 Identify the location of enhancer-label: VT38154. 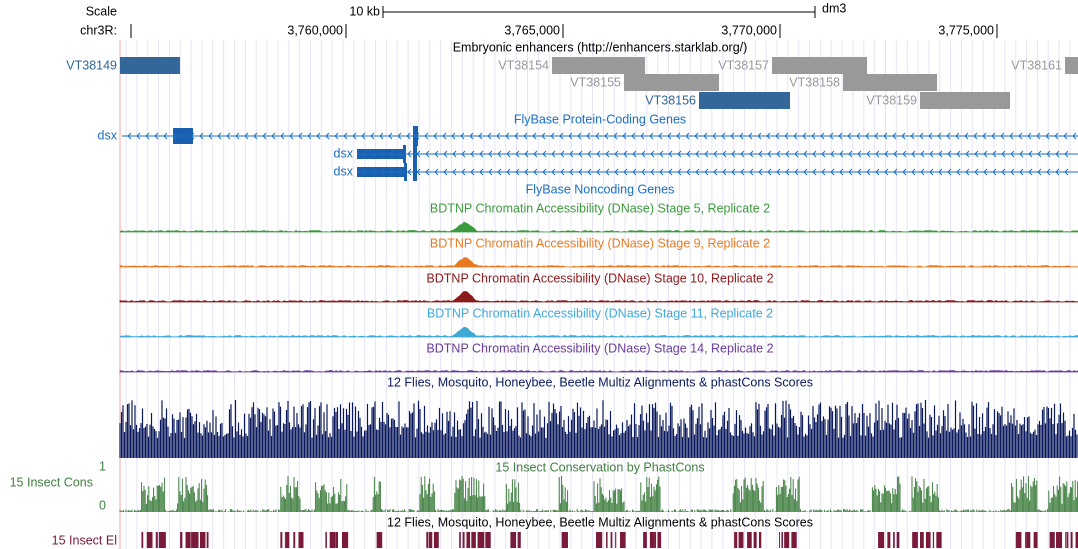
(523, 65).